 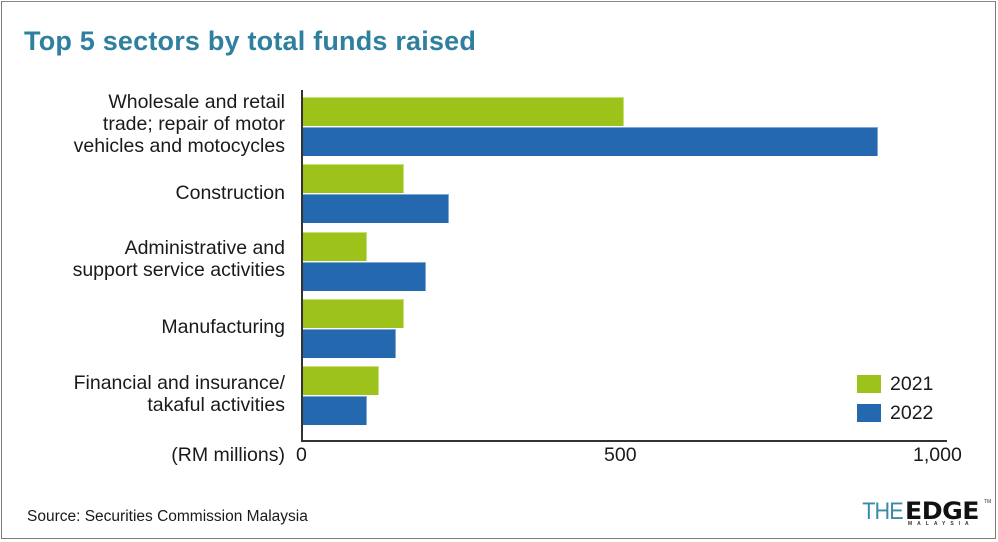 I want to click on the-edge-logo: THEEDGE TM MALAYSIA, so click(x=925, y=512).